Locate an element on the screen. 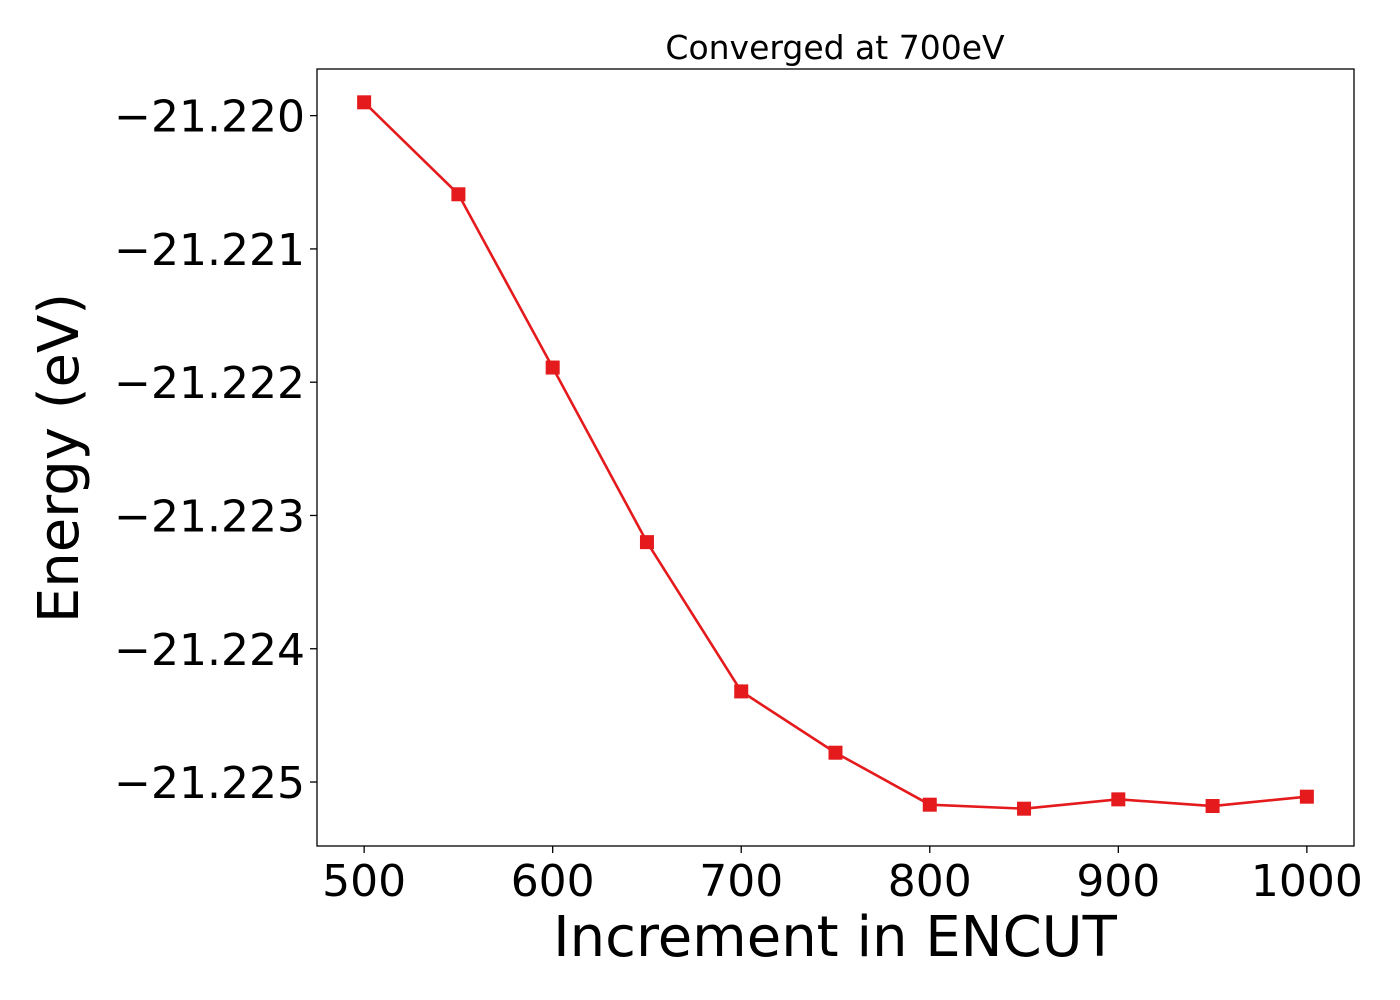 This screenshot has width=1400, height=1000. y-tick-label: −21.224 is located at coordinates (209, 650).